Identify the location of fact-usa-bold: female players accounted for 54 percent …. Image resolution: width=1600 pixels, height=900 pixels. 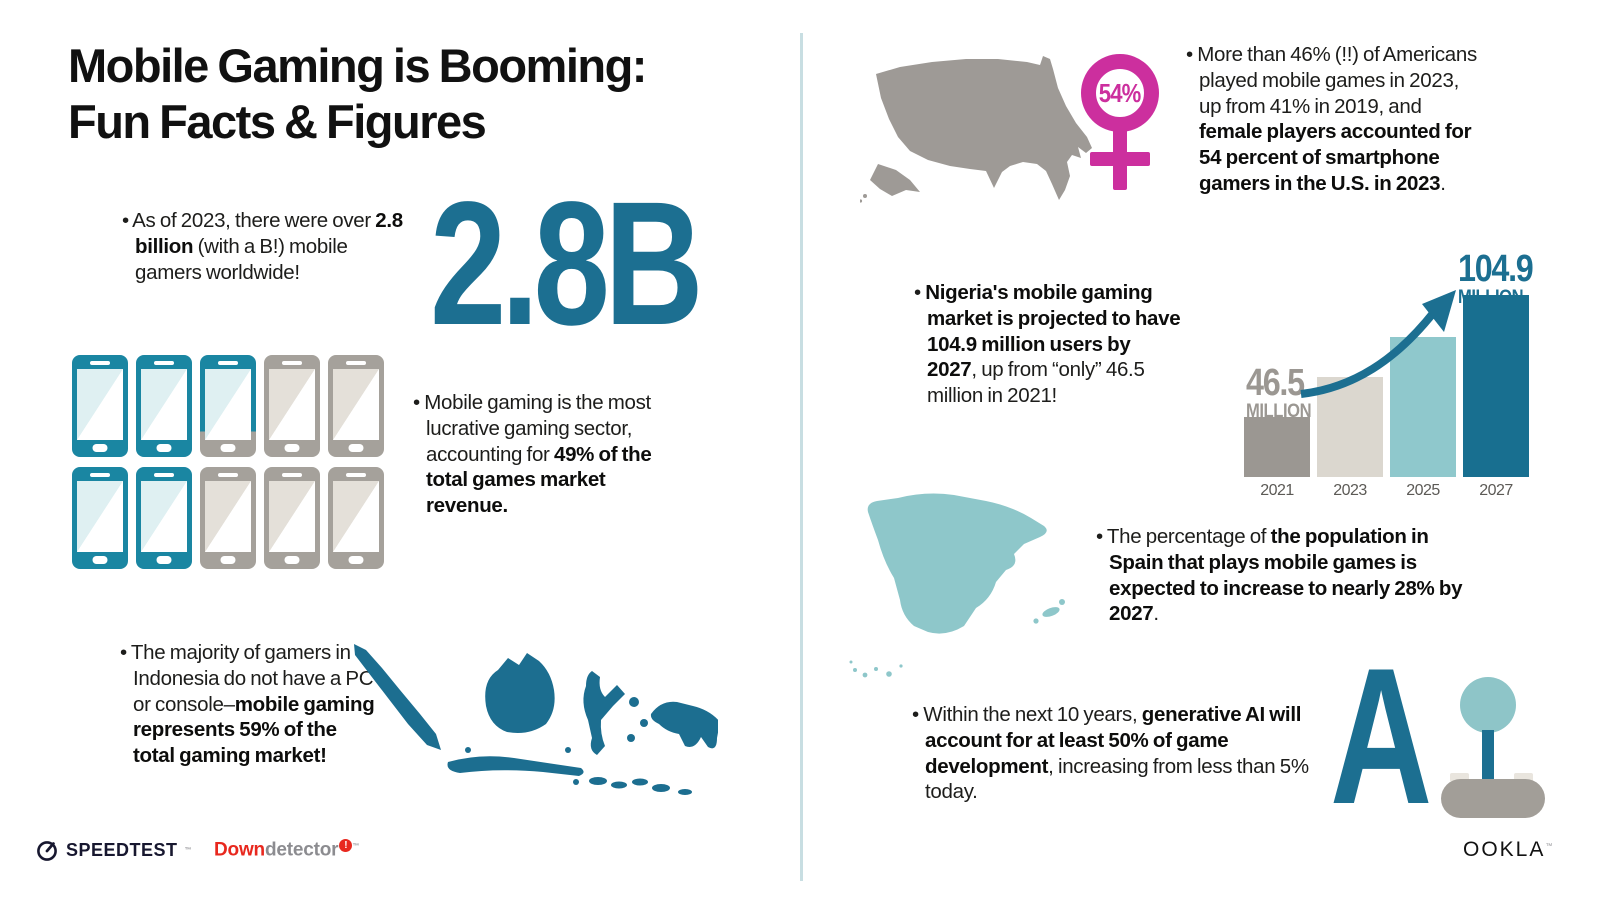
(1335, 158).